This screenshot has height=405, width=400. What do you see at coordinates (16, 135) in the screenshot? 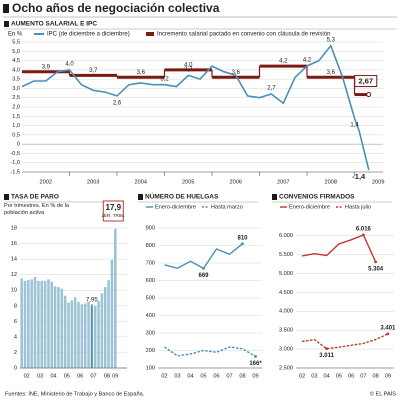
I see `y-tick-label: 0,5` at bounding box center [16, 135].